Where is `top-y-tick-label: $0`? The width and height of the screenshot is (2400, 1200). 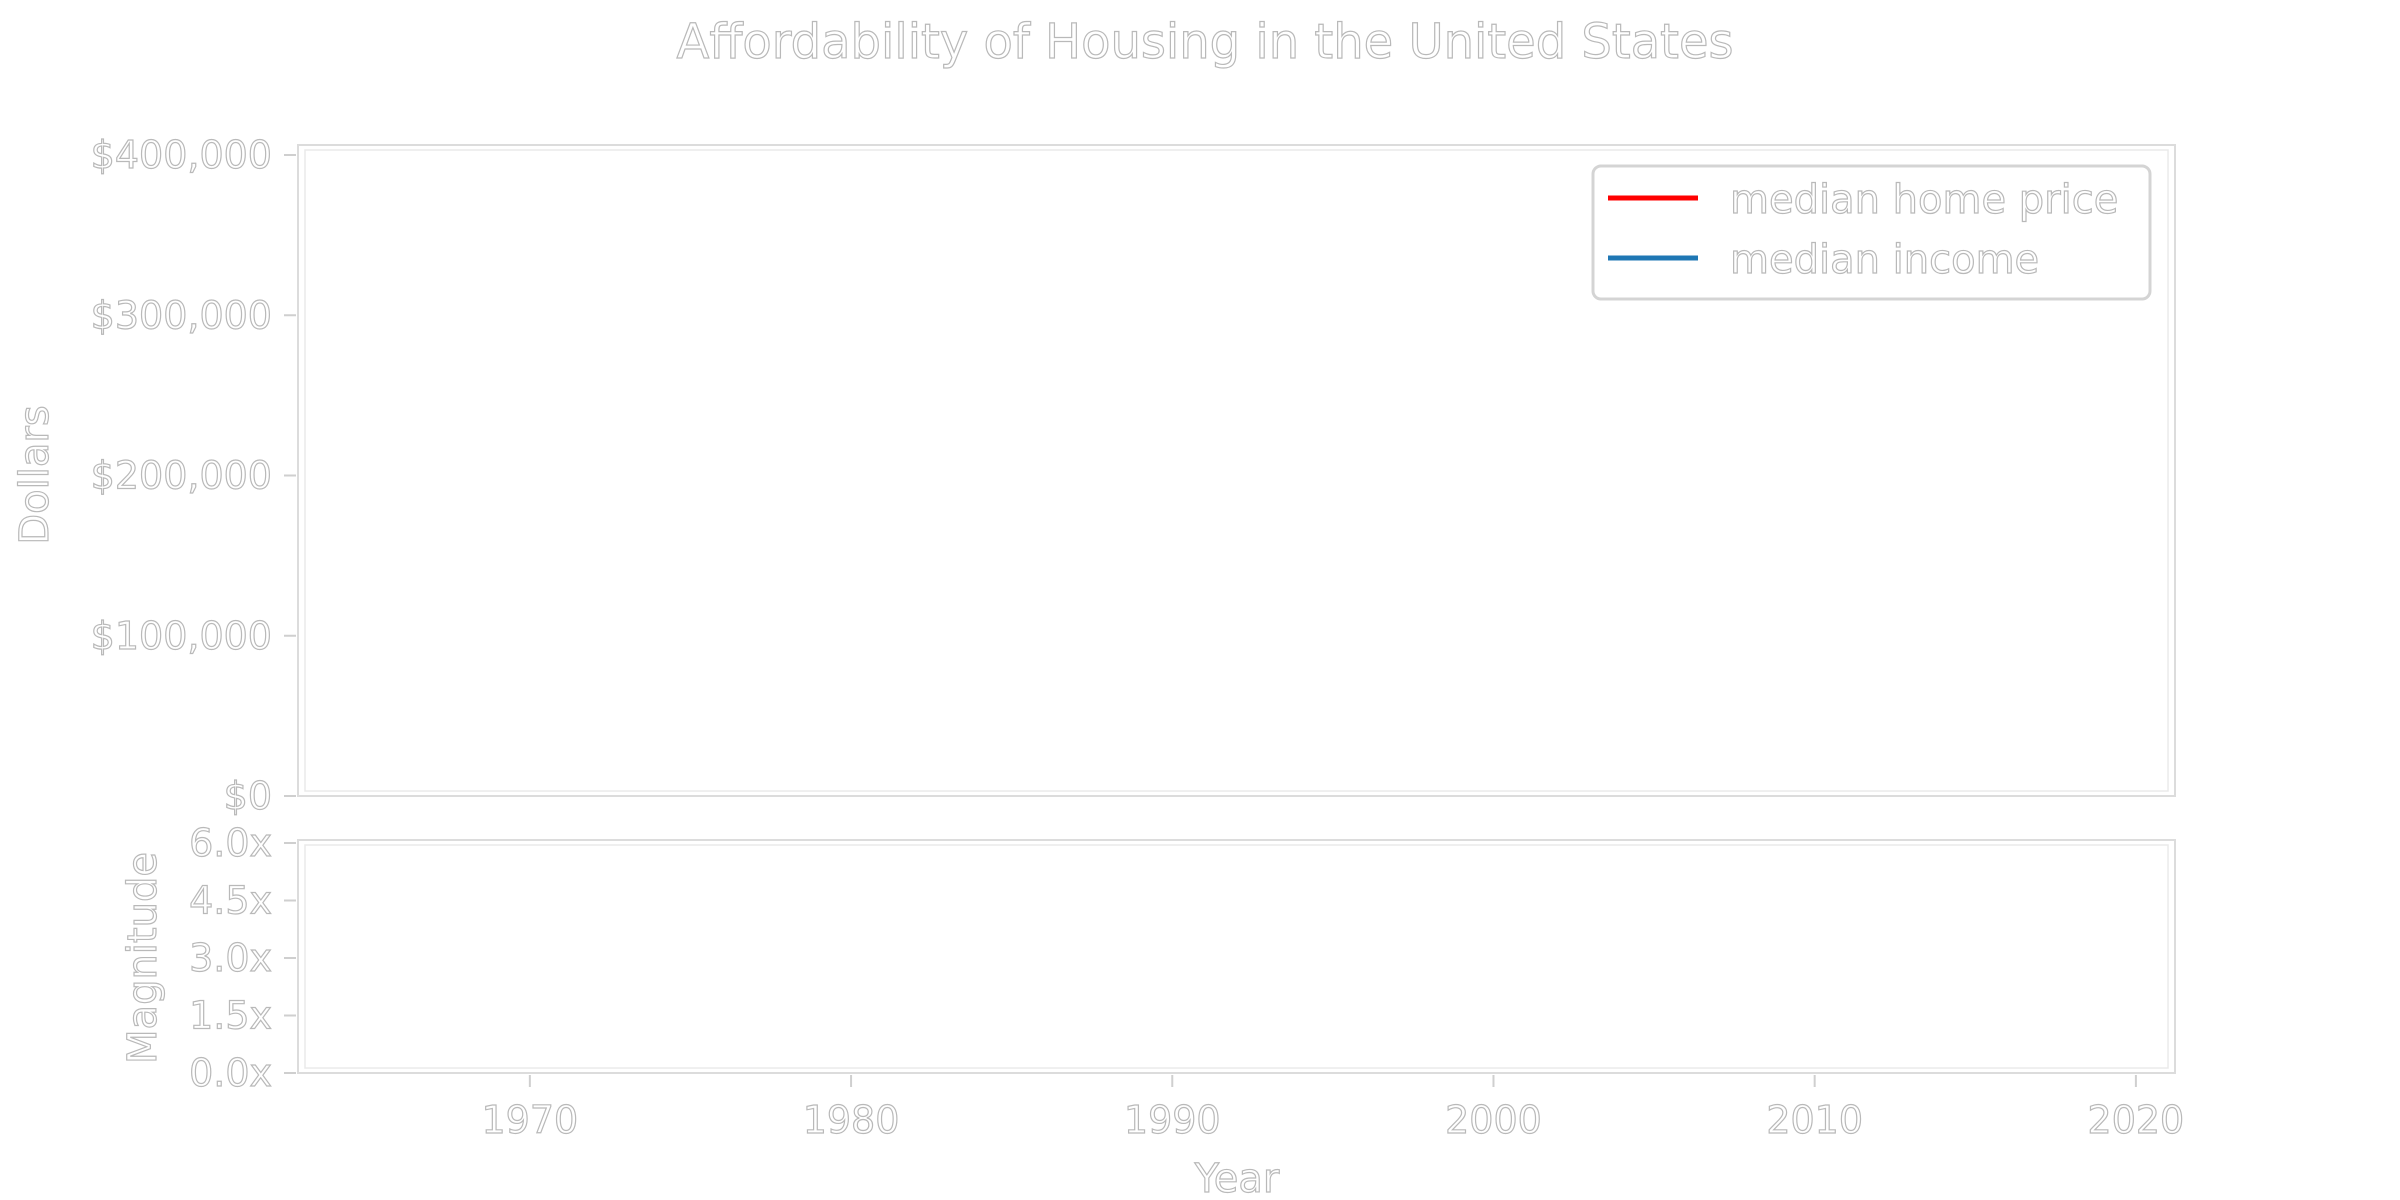 top-y-tick-label: $0 is located at coordinates (248, 796).